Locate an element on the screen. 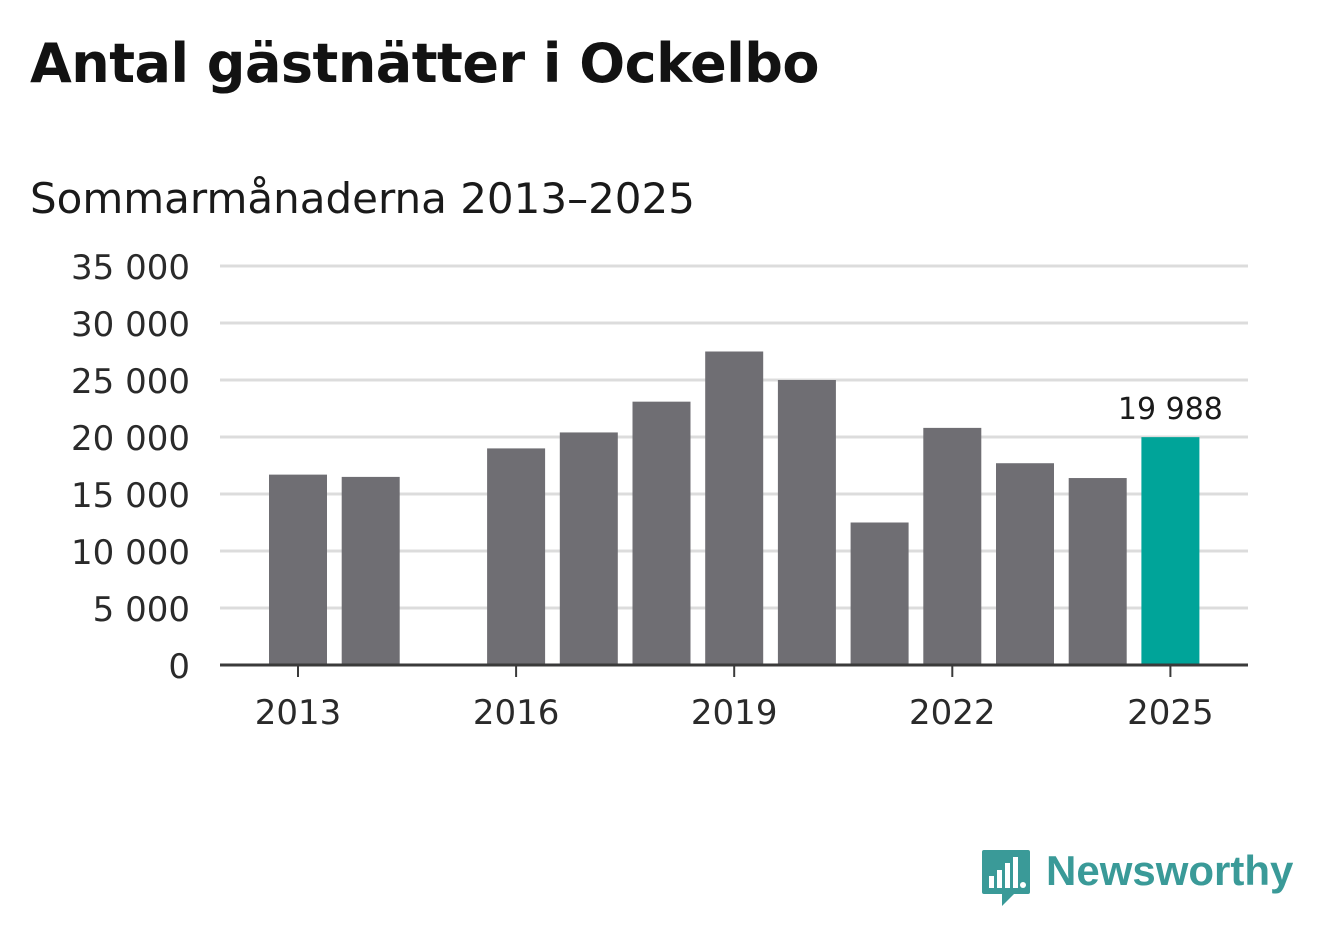 The image size is (1322, 939). y-tick-label: 35 000 is located at coordinates (130, 268).